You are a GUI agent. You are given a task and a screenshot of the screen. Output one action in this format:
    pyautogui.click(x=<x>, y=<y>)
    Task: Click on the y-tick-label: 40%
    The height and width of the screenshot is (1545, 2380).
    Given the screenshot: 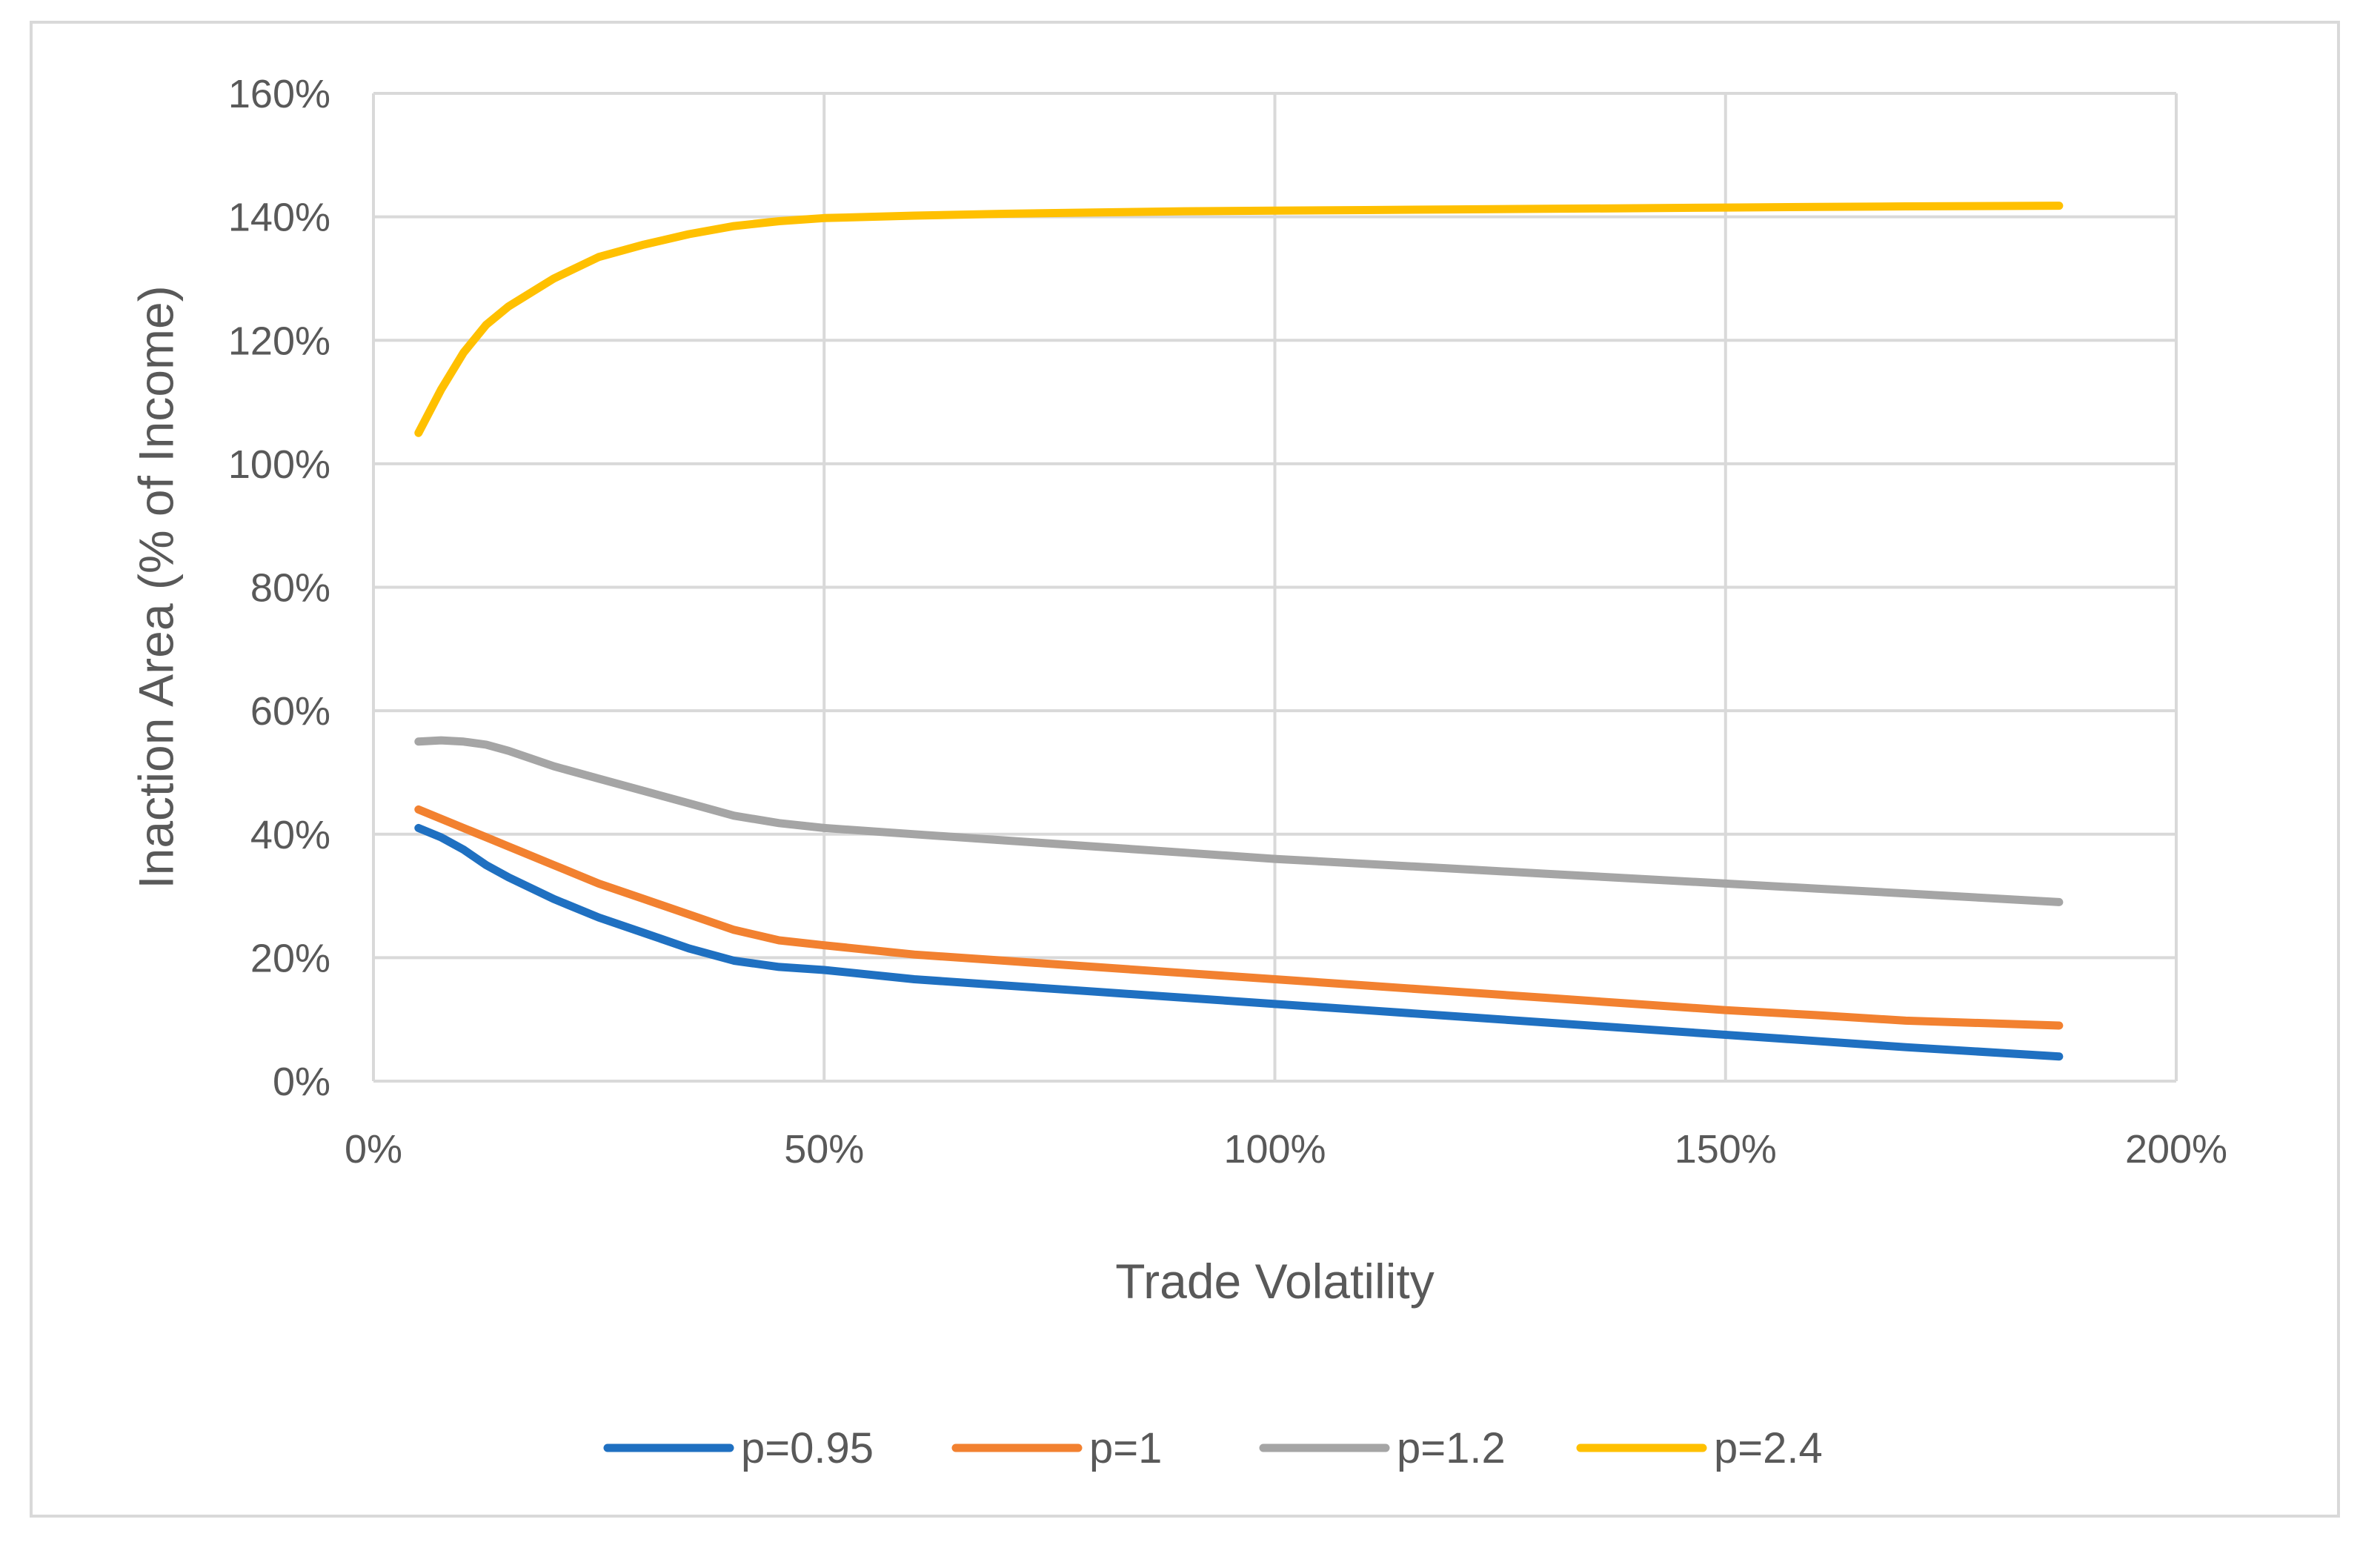 What is the action you would take?
    pyautogui.click(x=290, y=835)
    